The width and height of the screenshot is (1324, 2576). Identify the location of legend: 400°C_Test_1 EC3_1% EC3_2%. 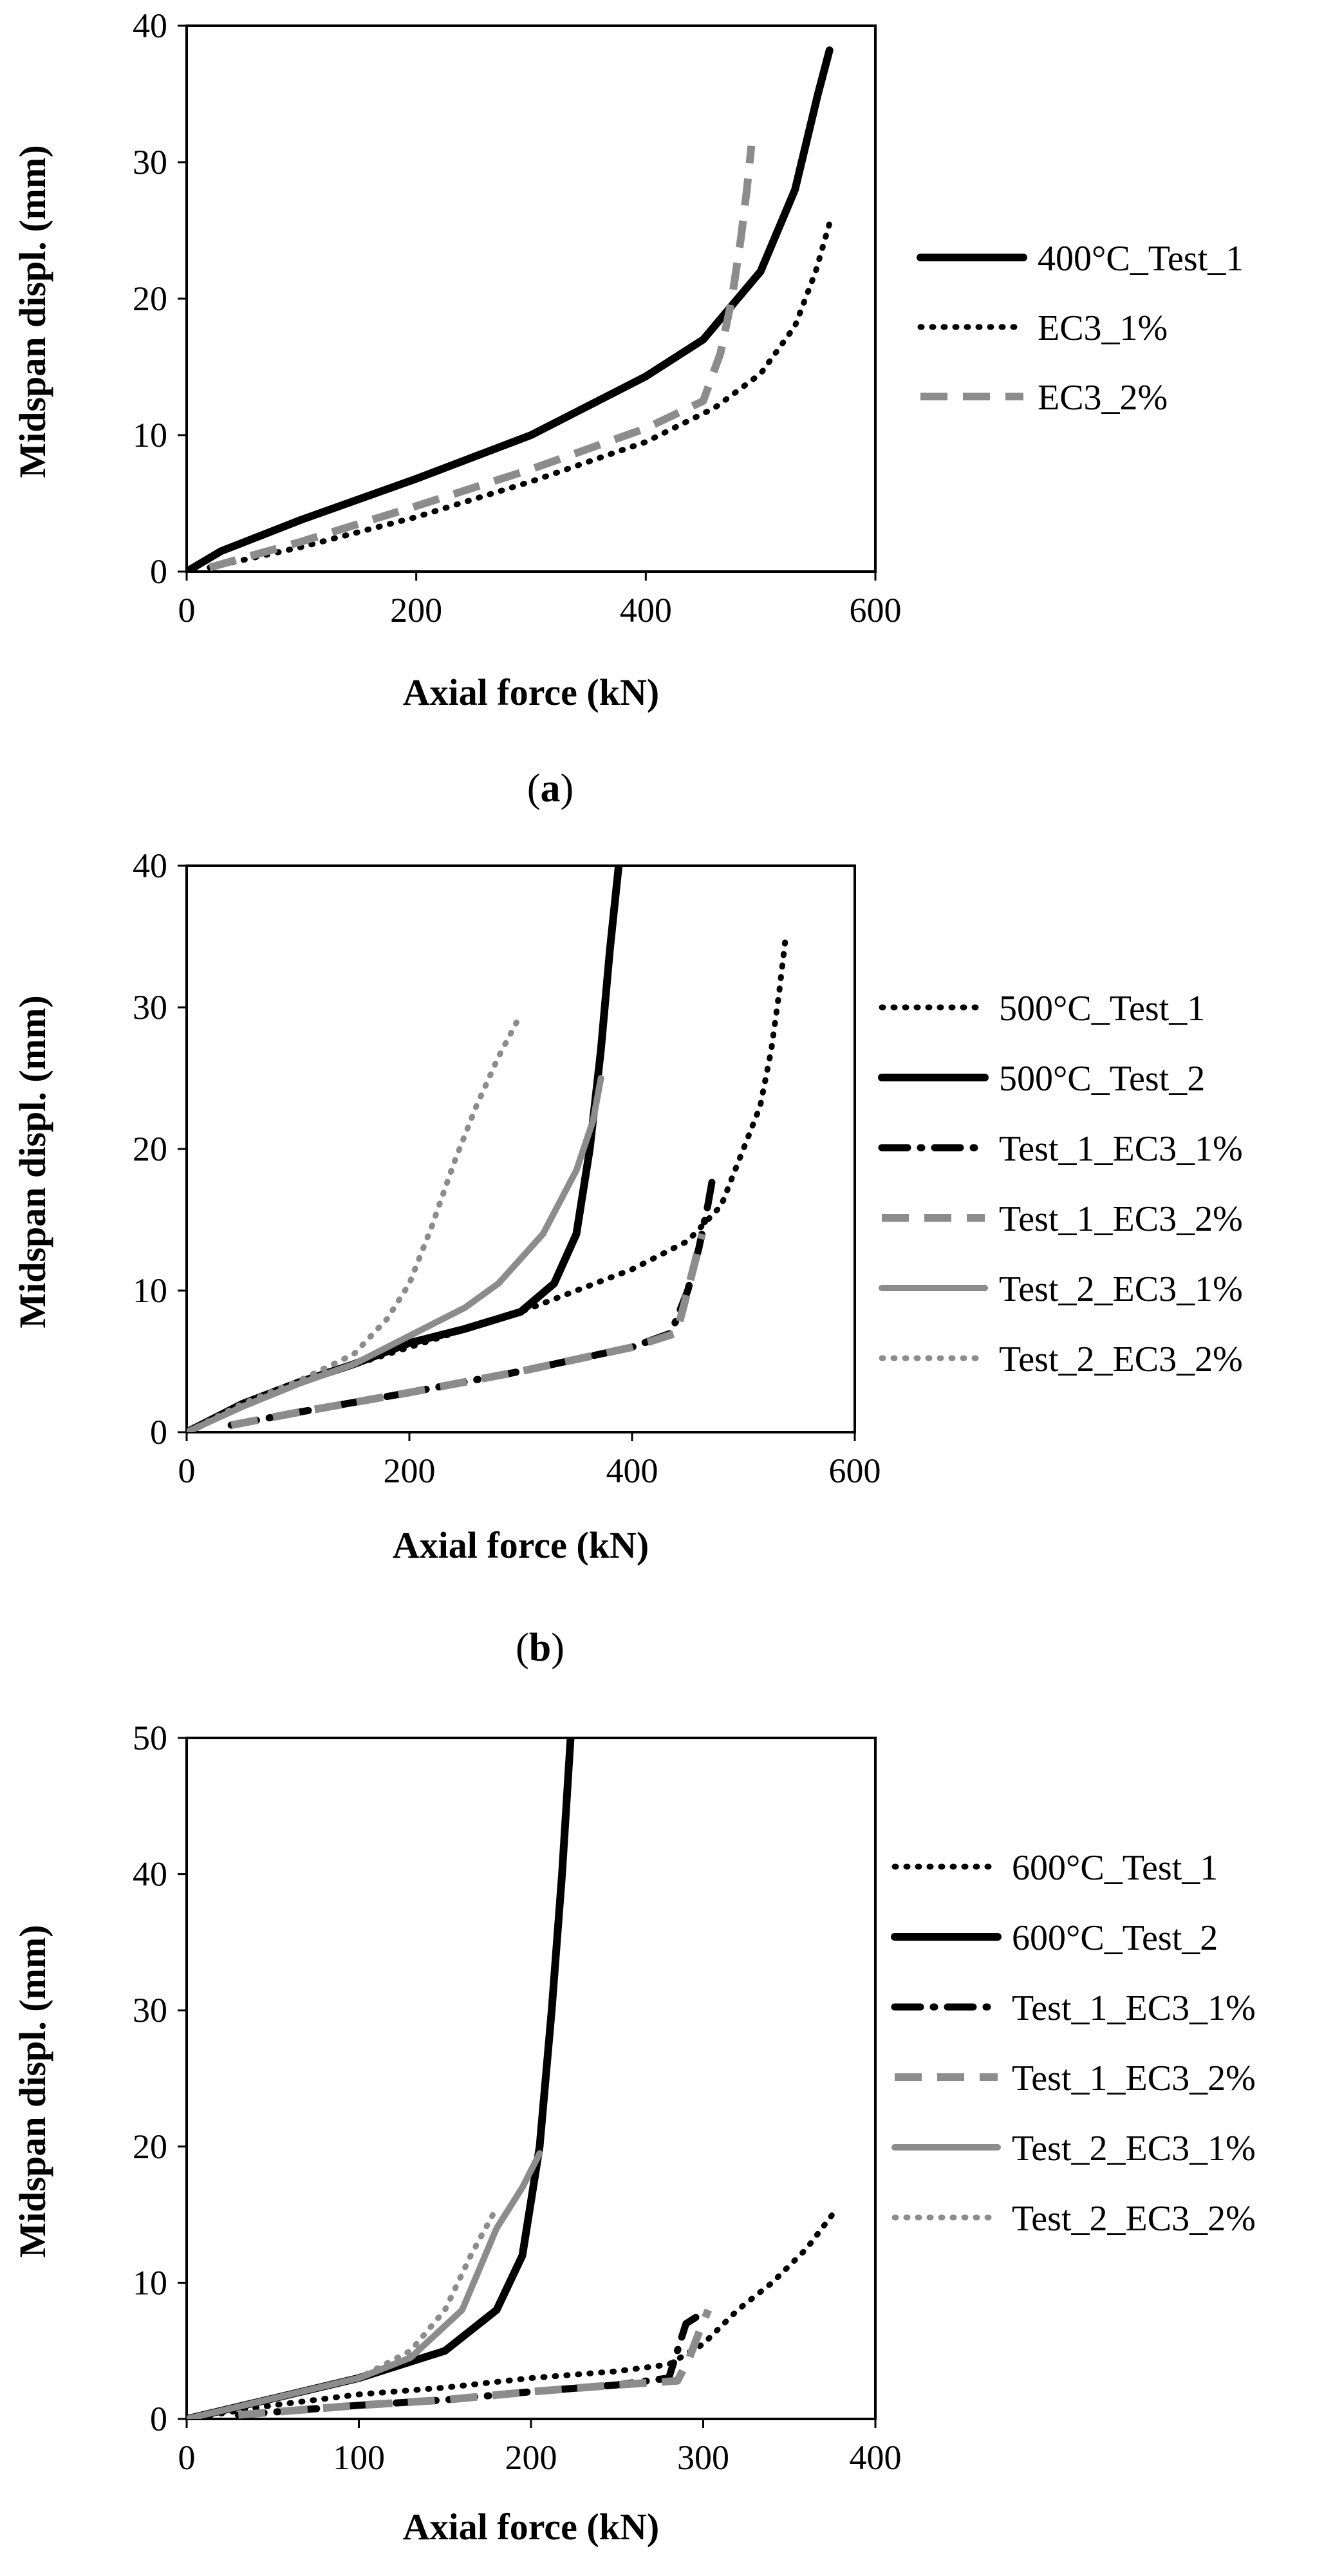
(1080, 328).